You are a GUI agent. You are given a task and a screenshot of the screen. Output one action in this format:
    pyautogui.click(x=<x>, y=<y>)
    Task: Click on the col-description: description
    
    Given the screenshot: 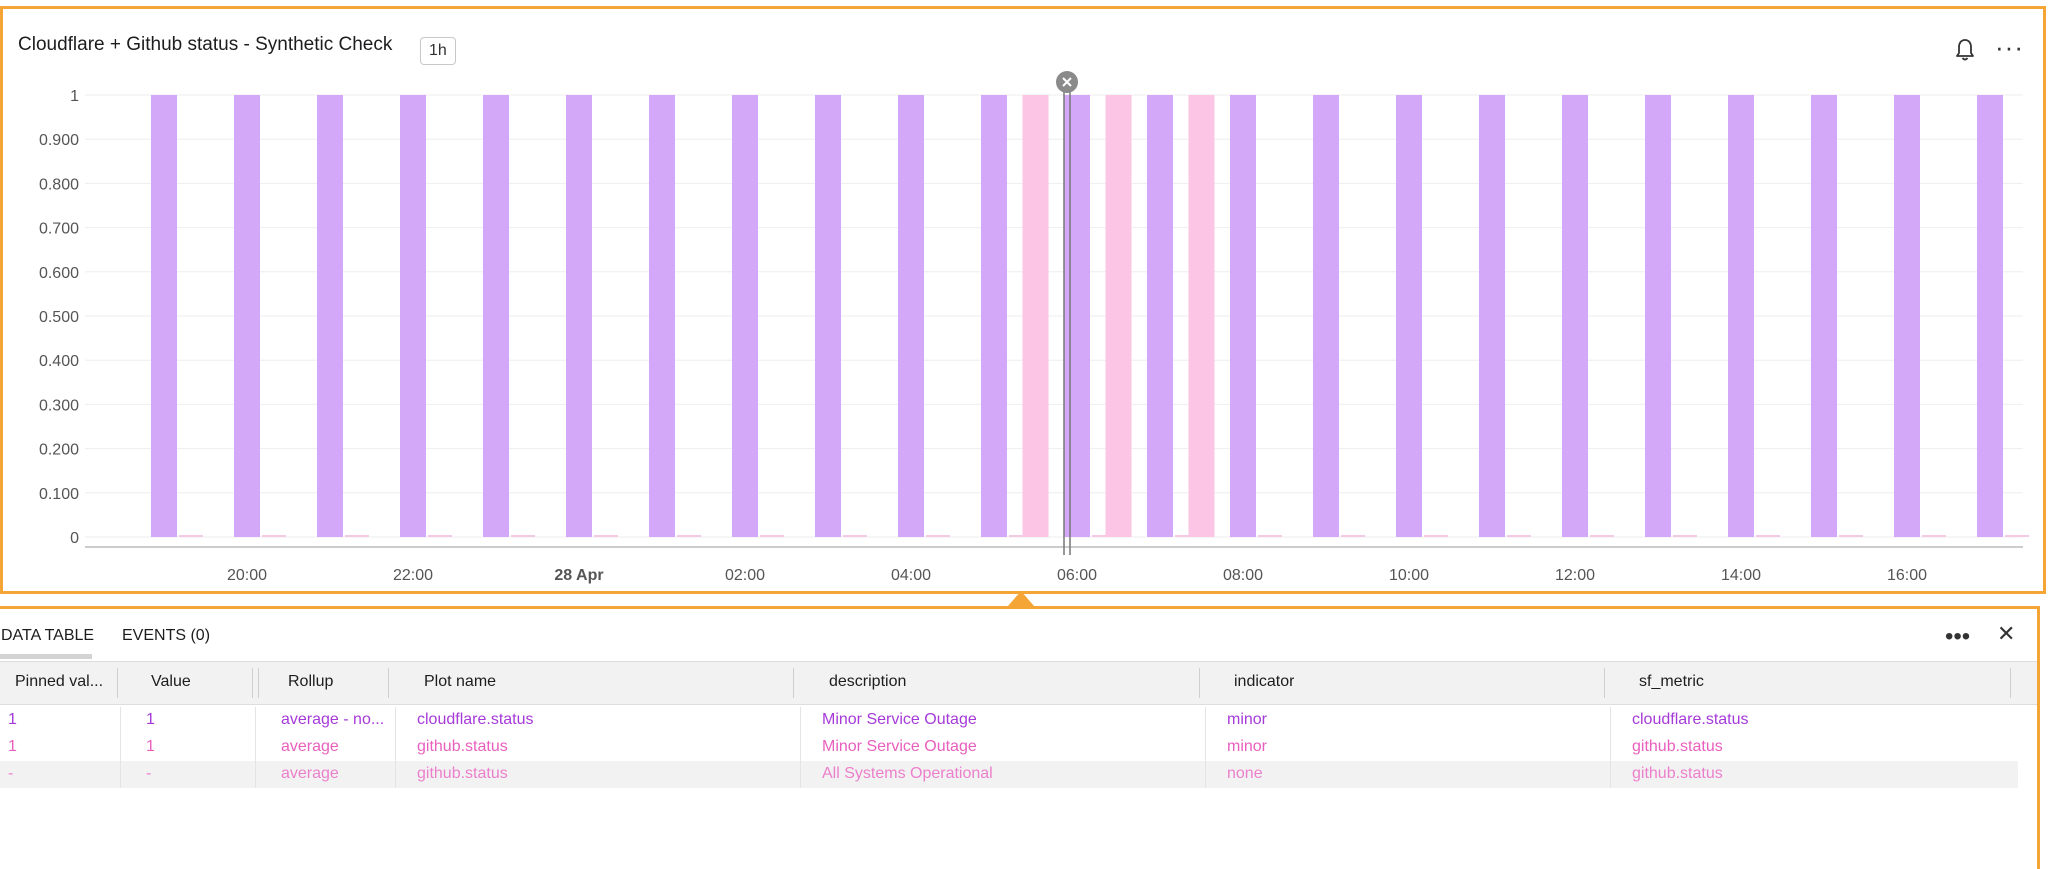 What is the action you would take?
    pyautogui.click(x=868, y=681)
    